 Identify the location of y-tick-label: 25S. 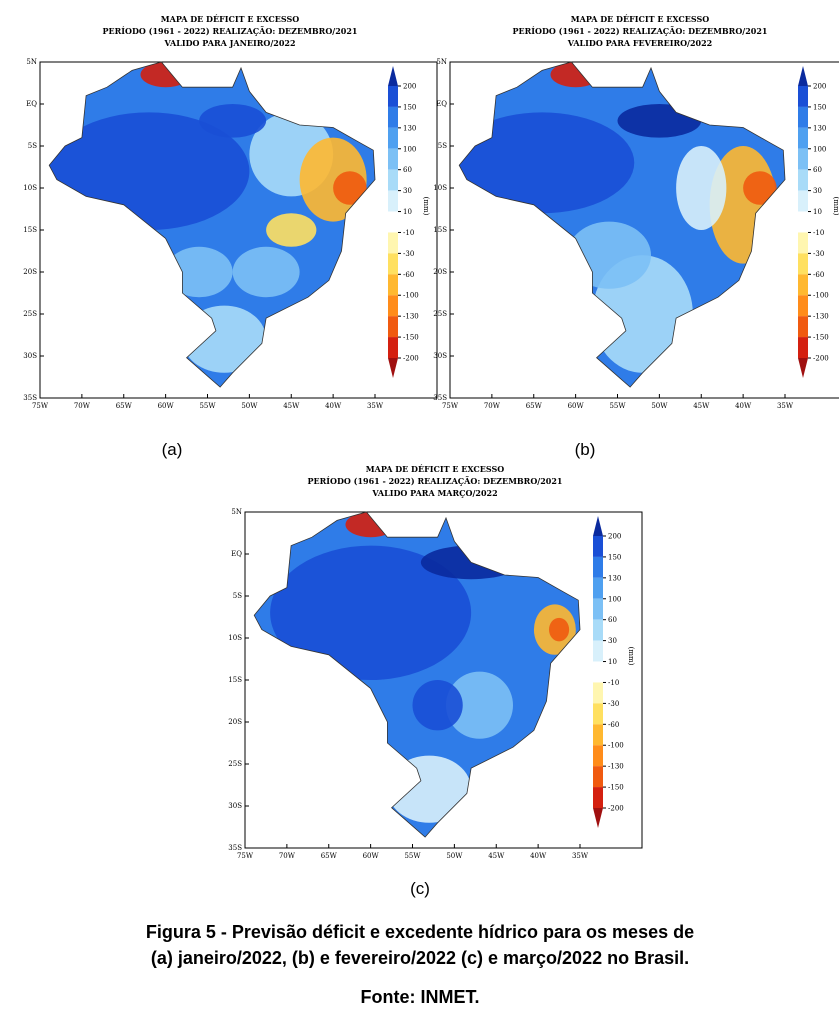
(30, 314).